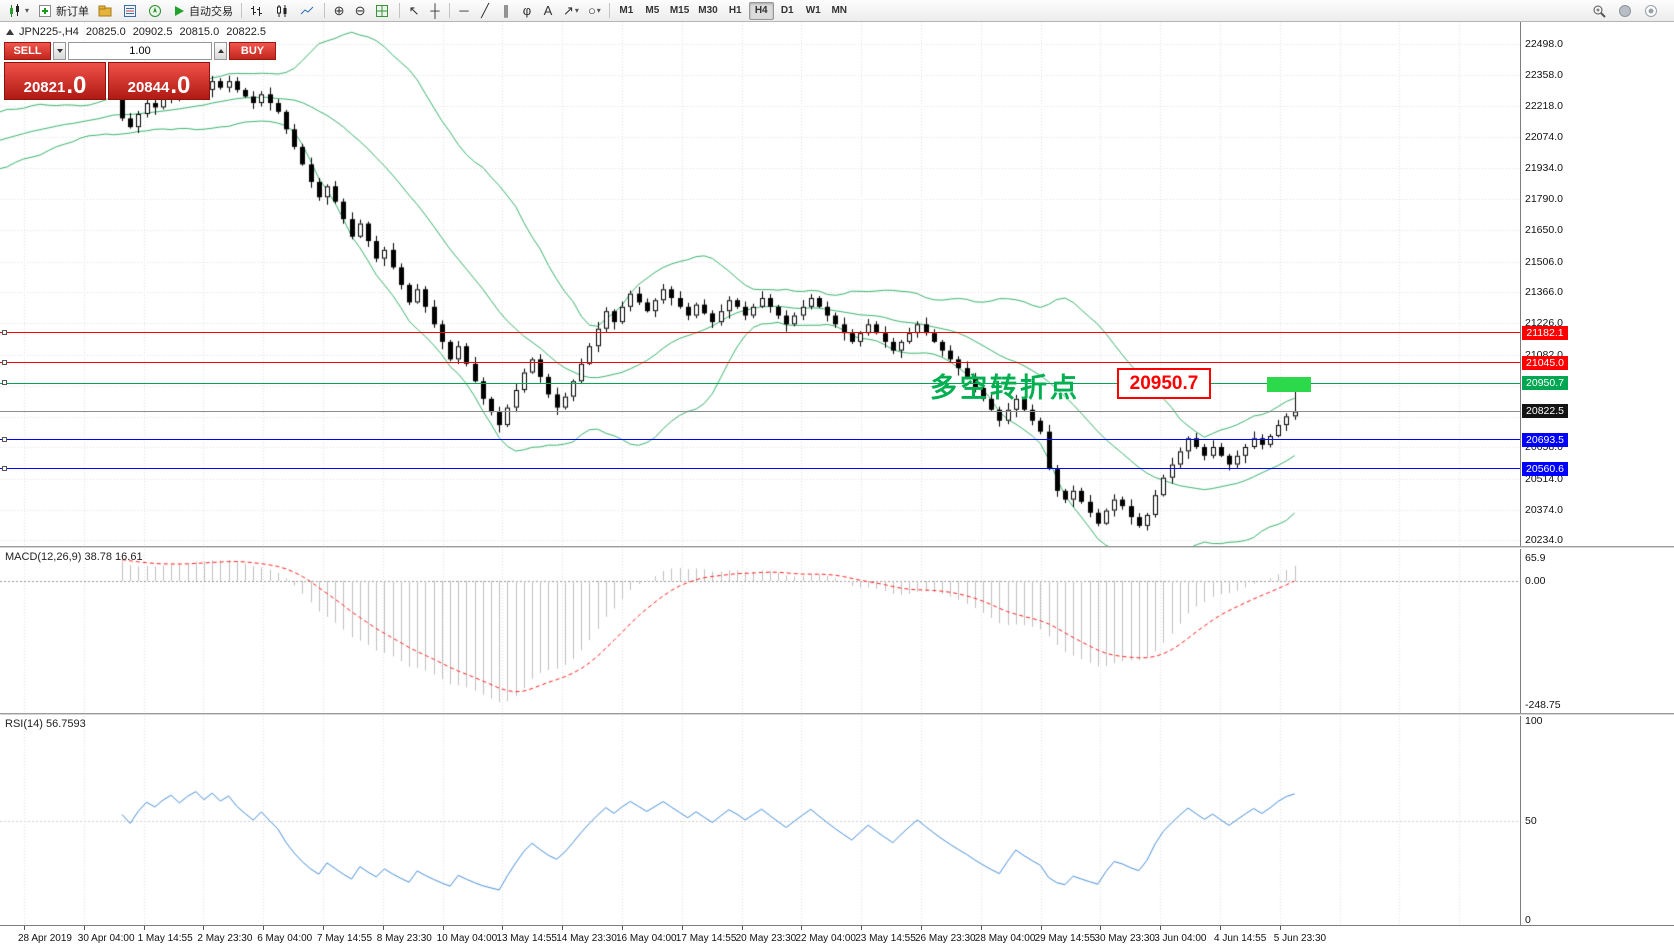 This screenshot has height=949, width=1674. I want to click on tf-m30-button: M30, so click(708, 10).